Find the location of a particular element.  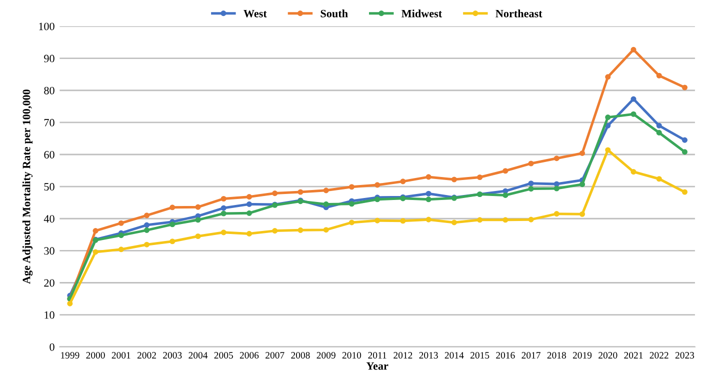

x-tick-label: 2005 is located at coordinates (223, 355).